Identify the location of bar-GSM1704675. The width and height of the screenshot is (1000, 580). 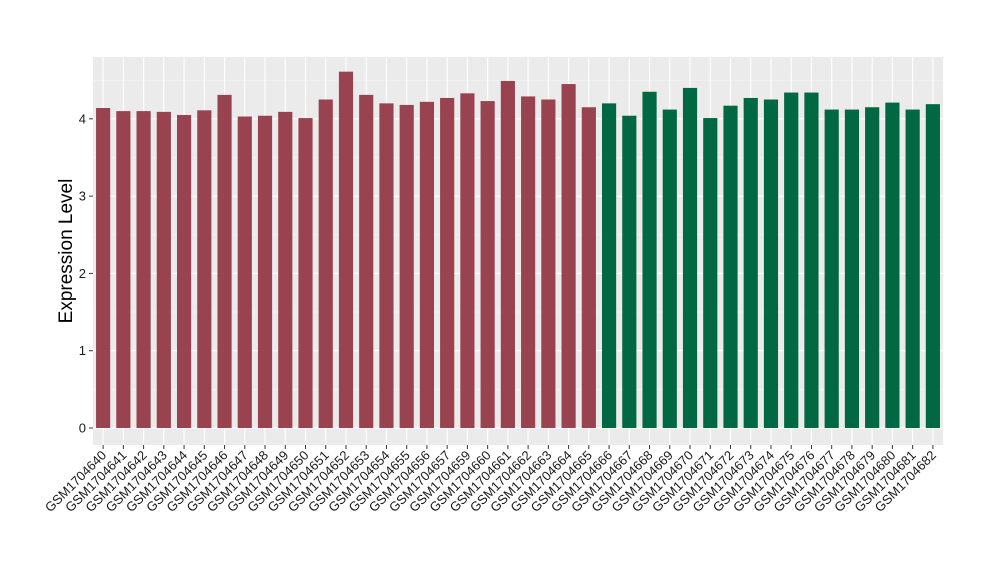
(791, 260).